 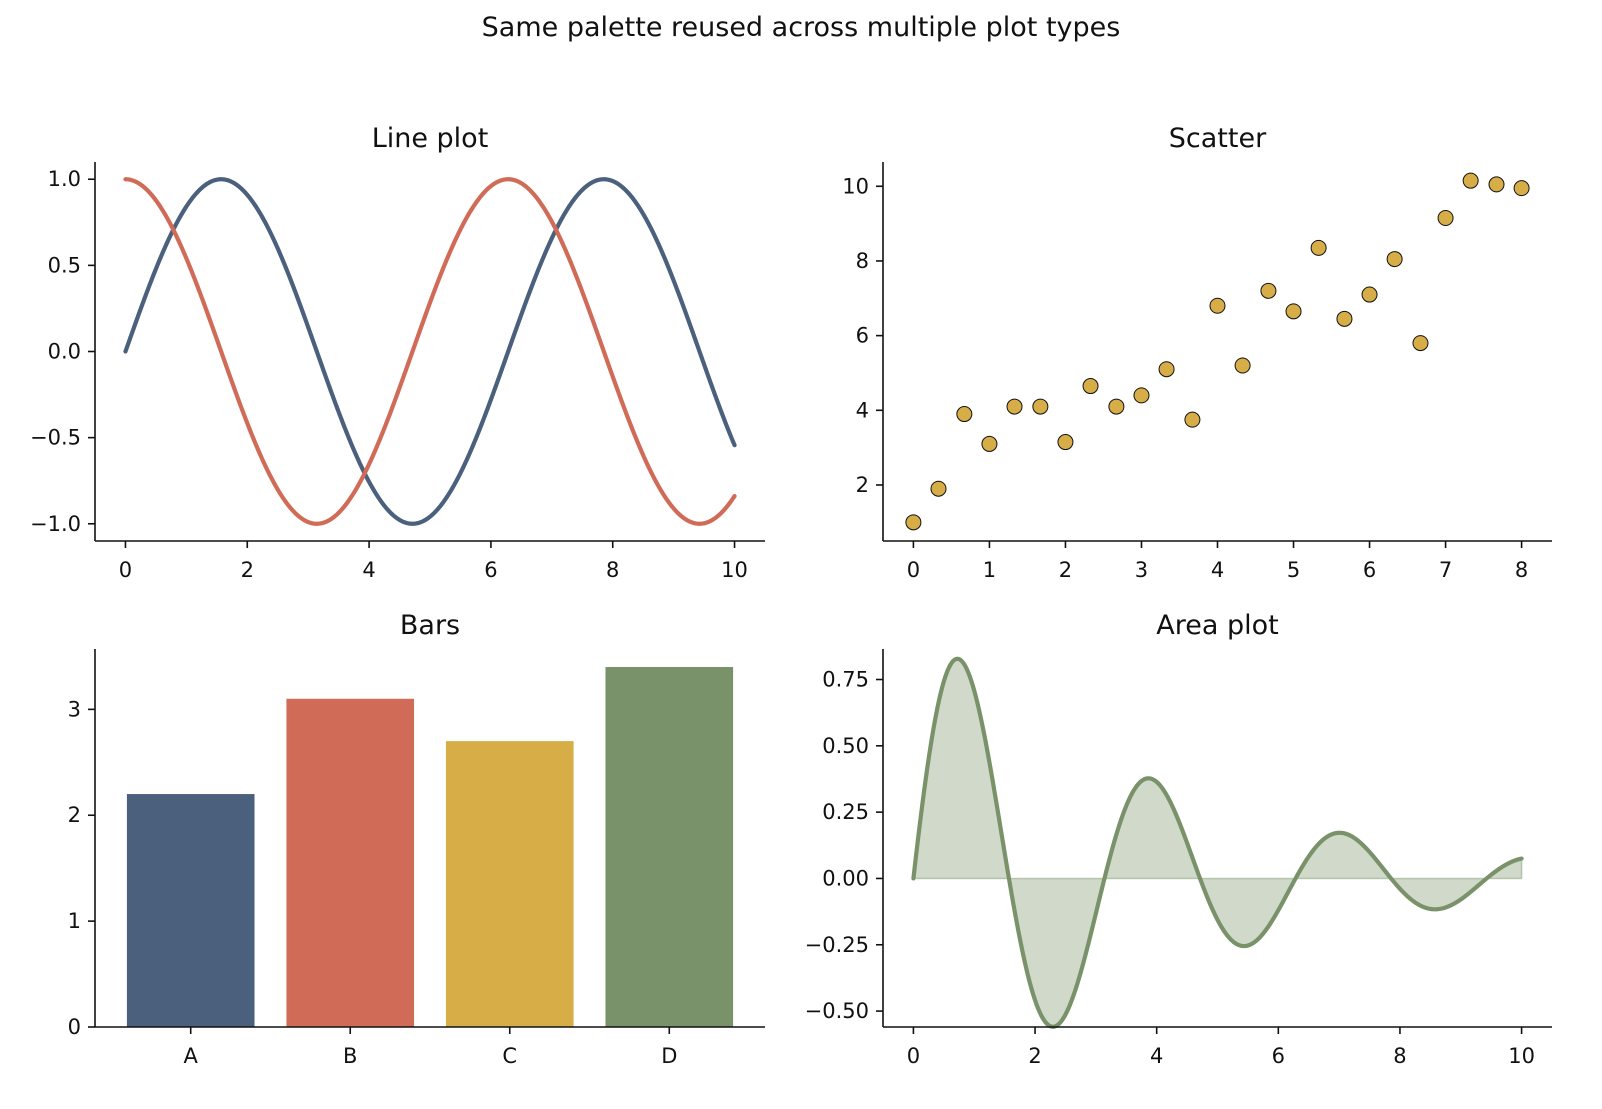 I want to click on bars-x-tick-label: B, so click(x=350, y=1056).